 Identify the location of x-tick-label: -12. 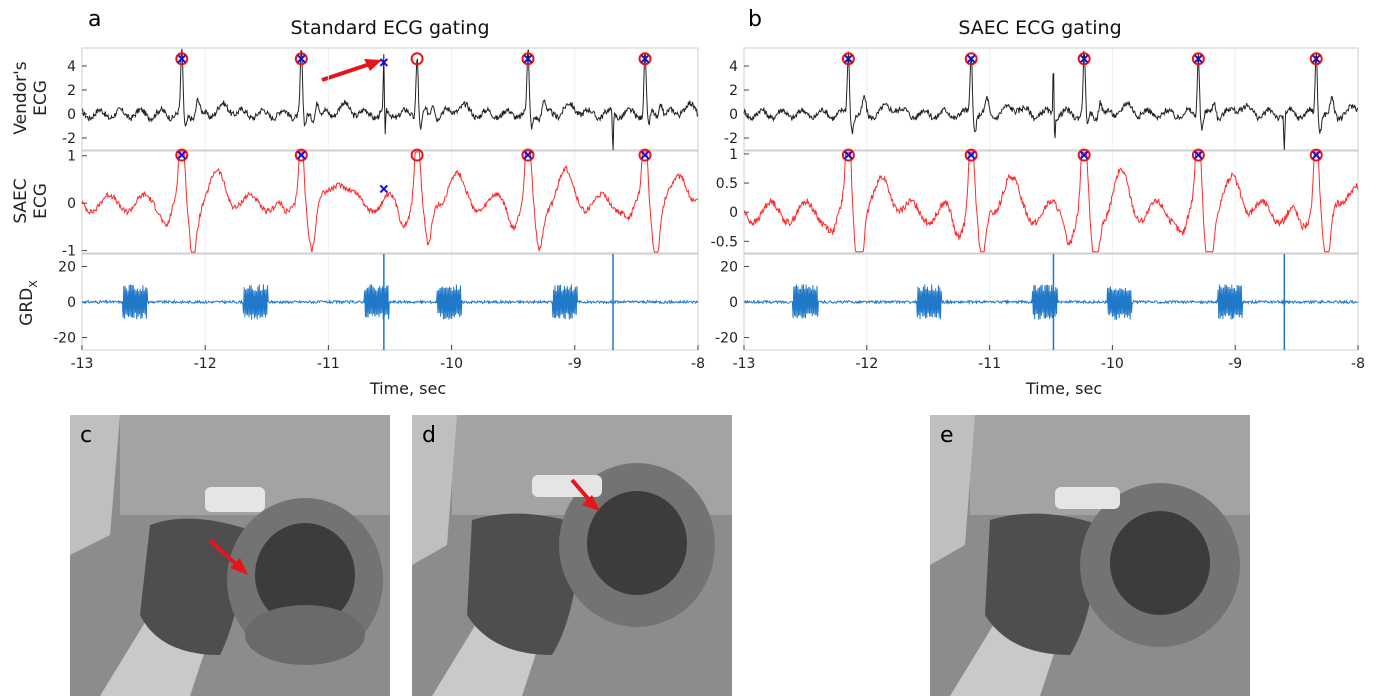
(866, 364).